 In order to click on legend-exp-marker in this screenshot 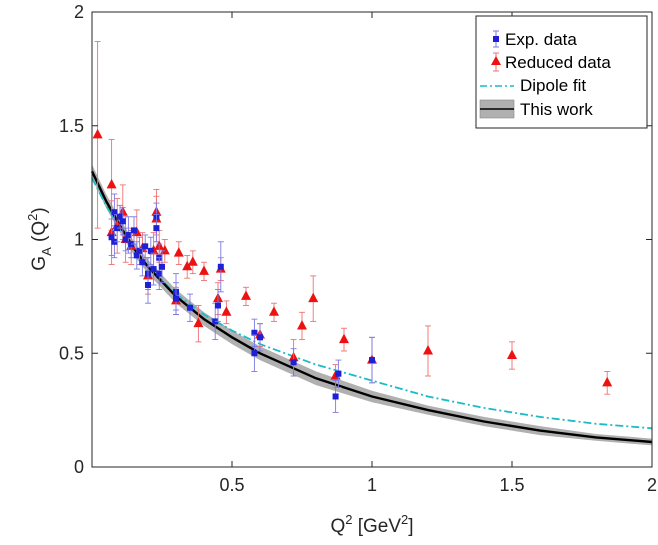, I will do `click(496, 39)`.